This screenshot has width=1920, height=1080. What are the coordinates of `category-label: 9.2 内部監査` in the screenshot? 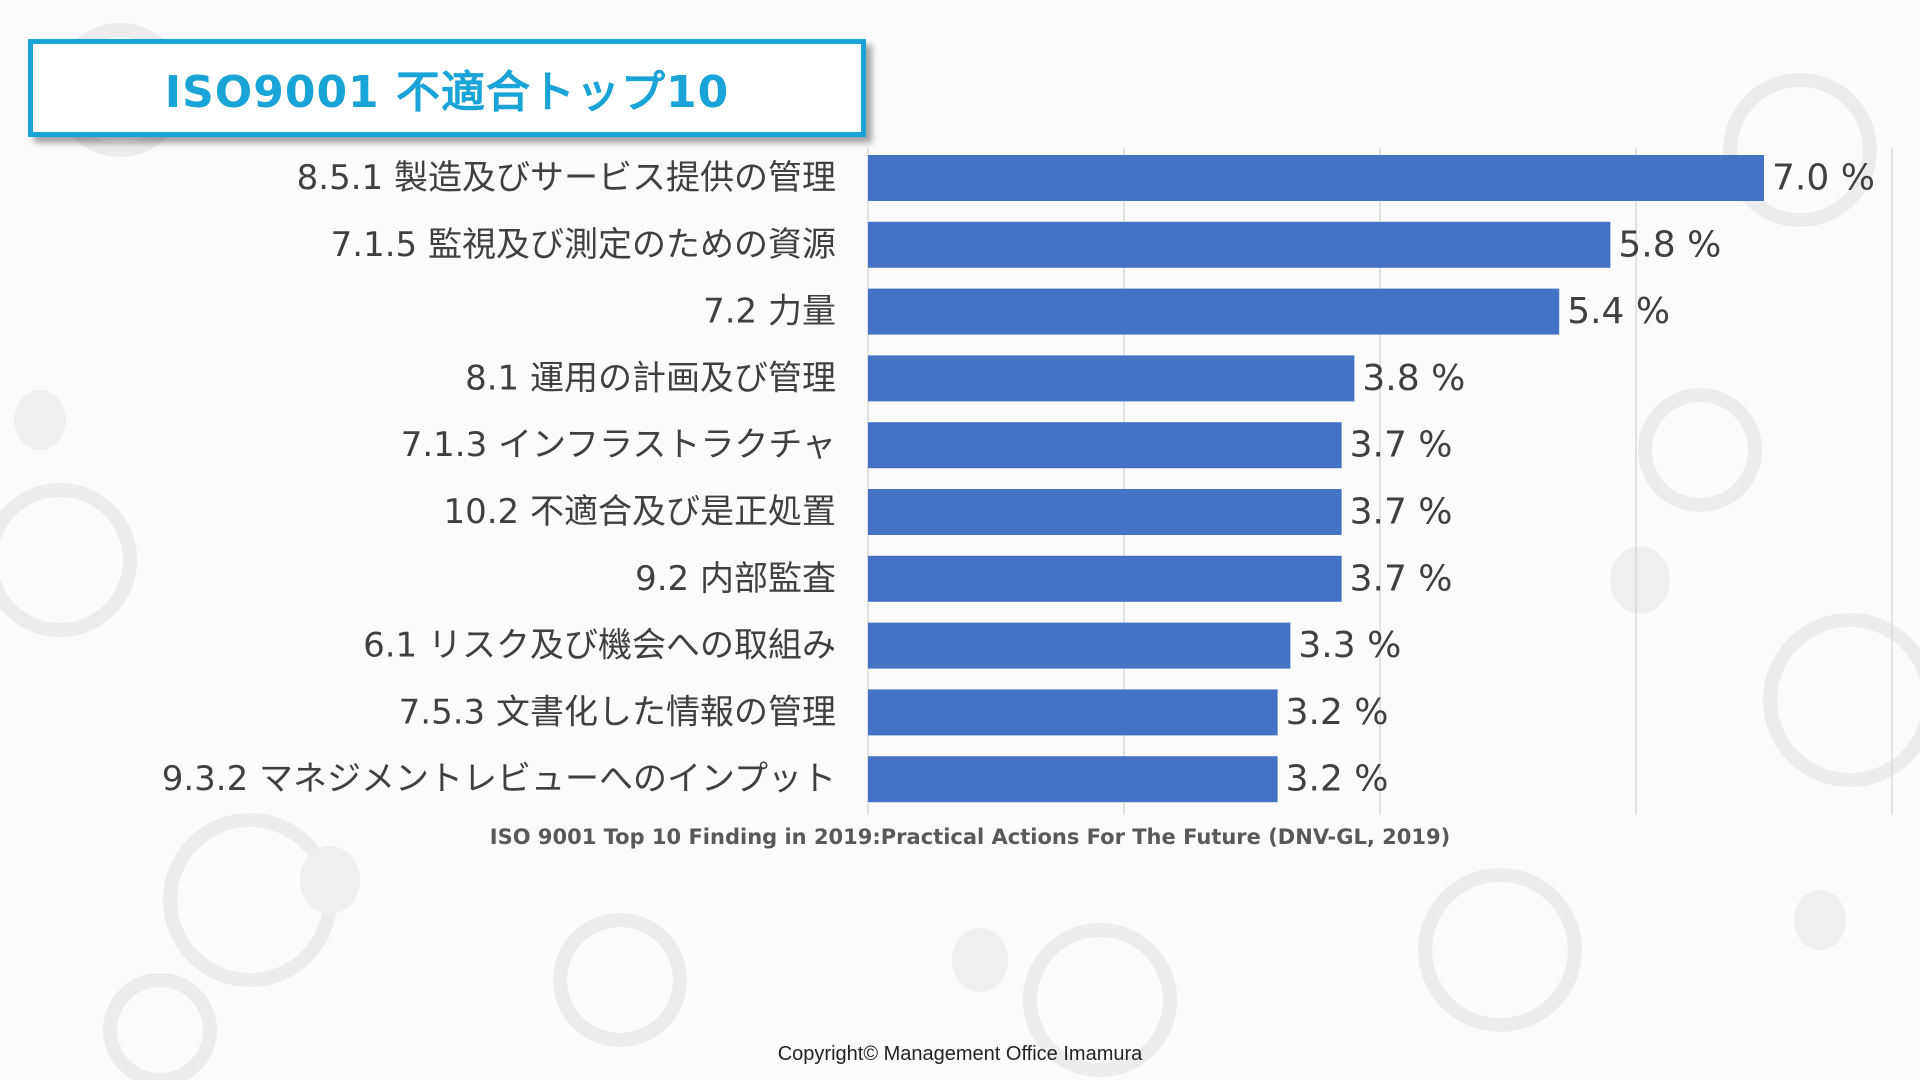 It's located at (735, 579).